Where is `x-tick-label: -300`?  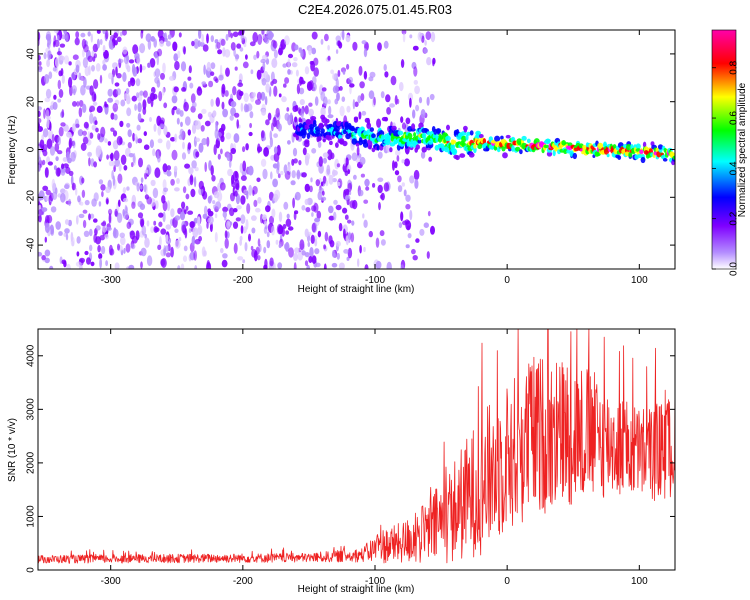 x-tick-label: -300 is located at coordinates (111, 280).